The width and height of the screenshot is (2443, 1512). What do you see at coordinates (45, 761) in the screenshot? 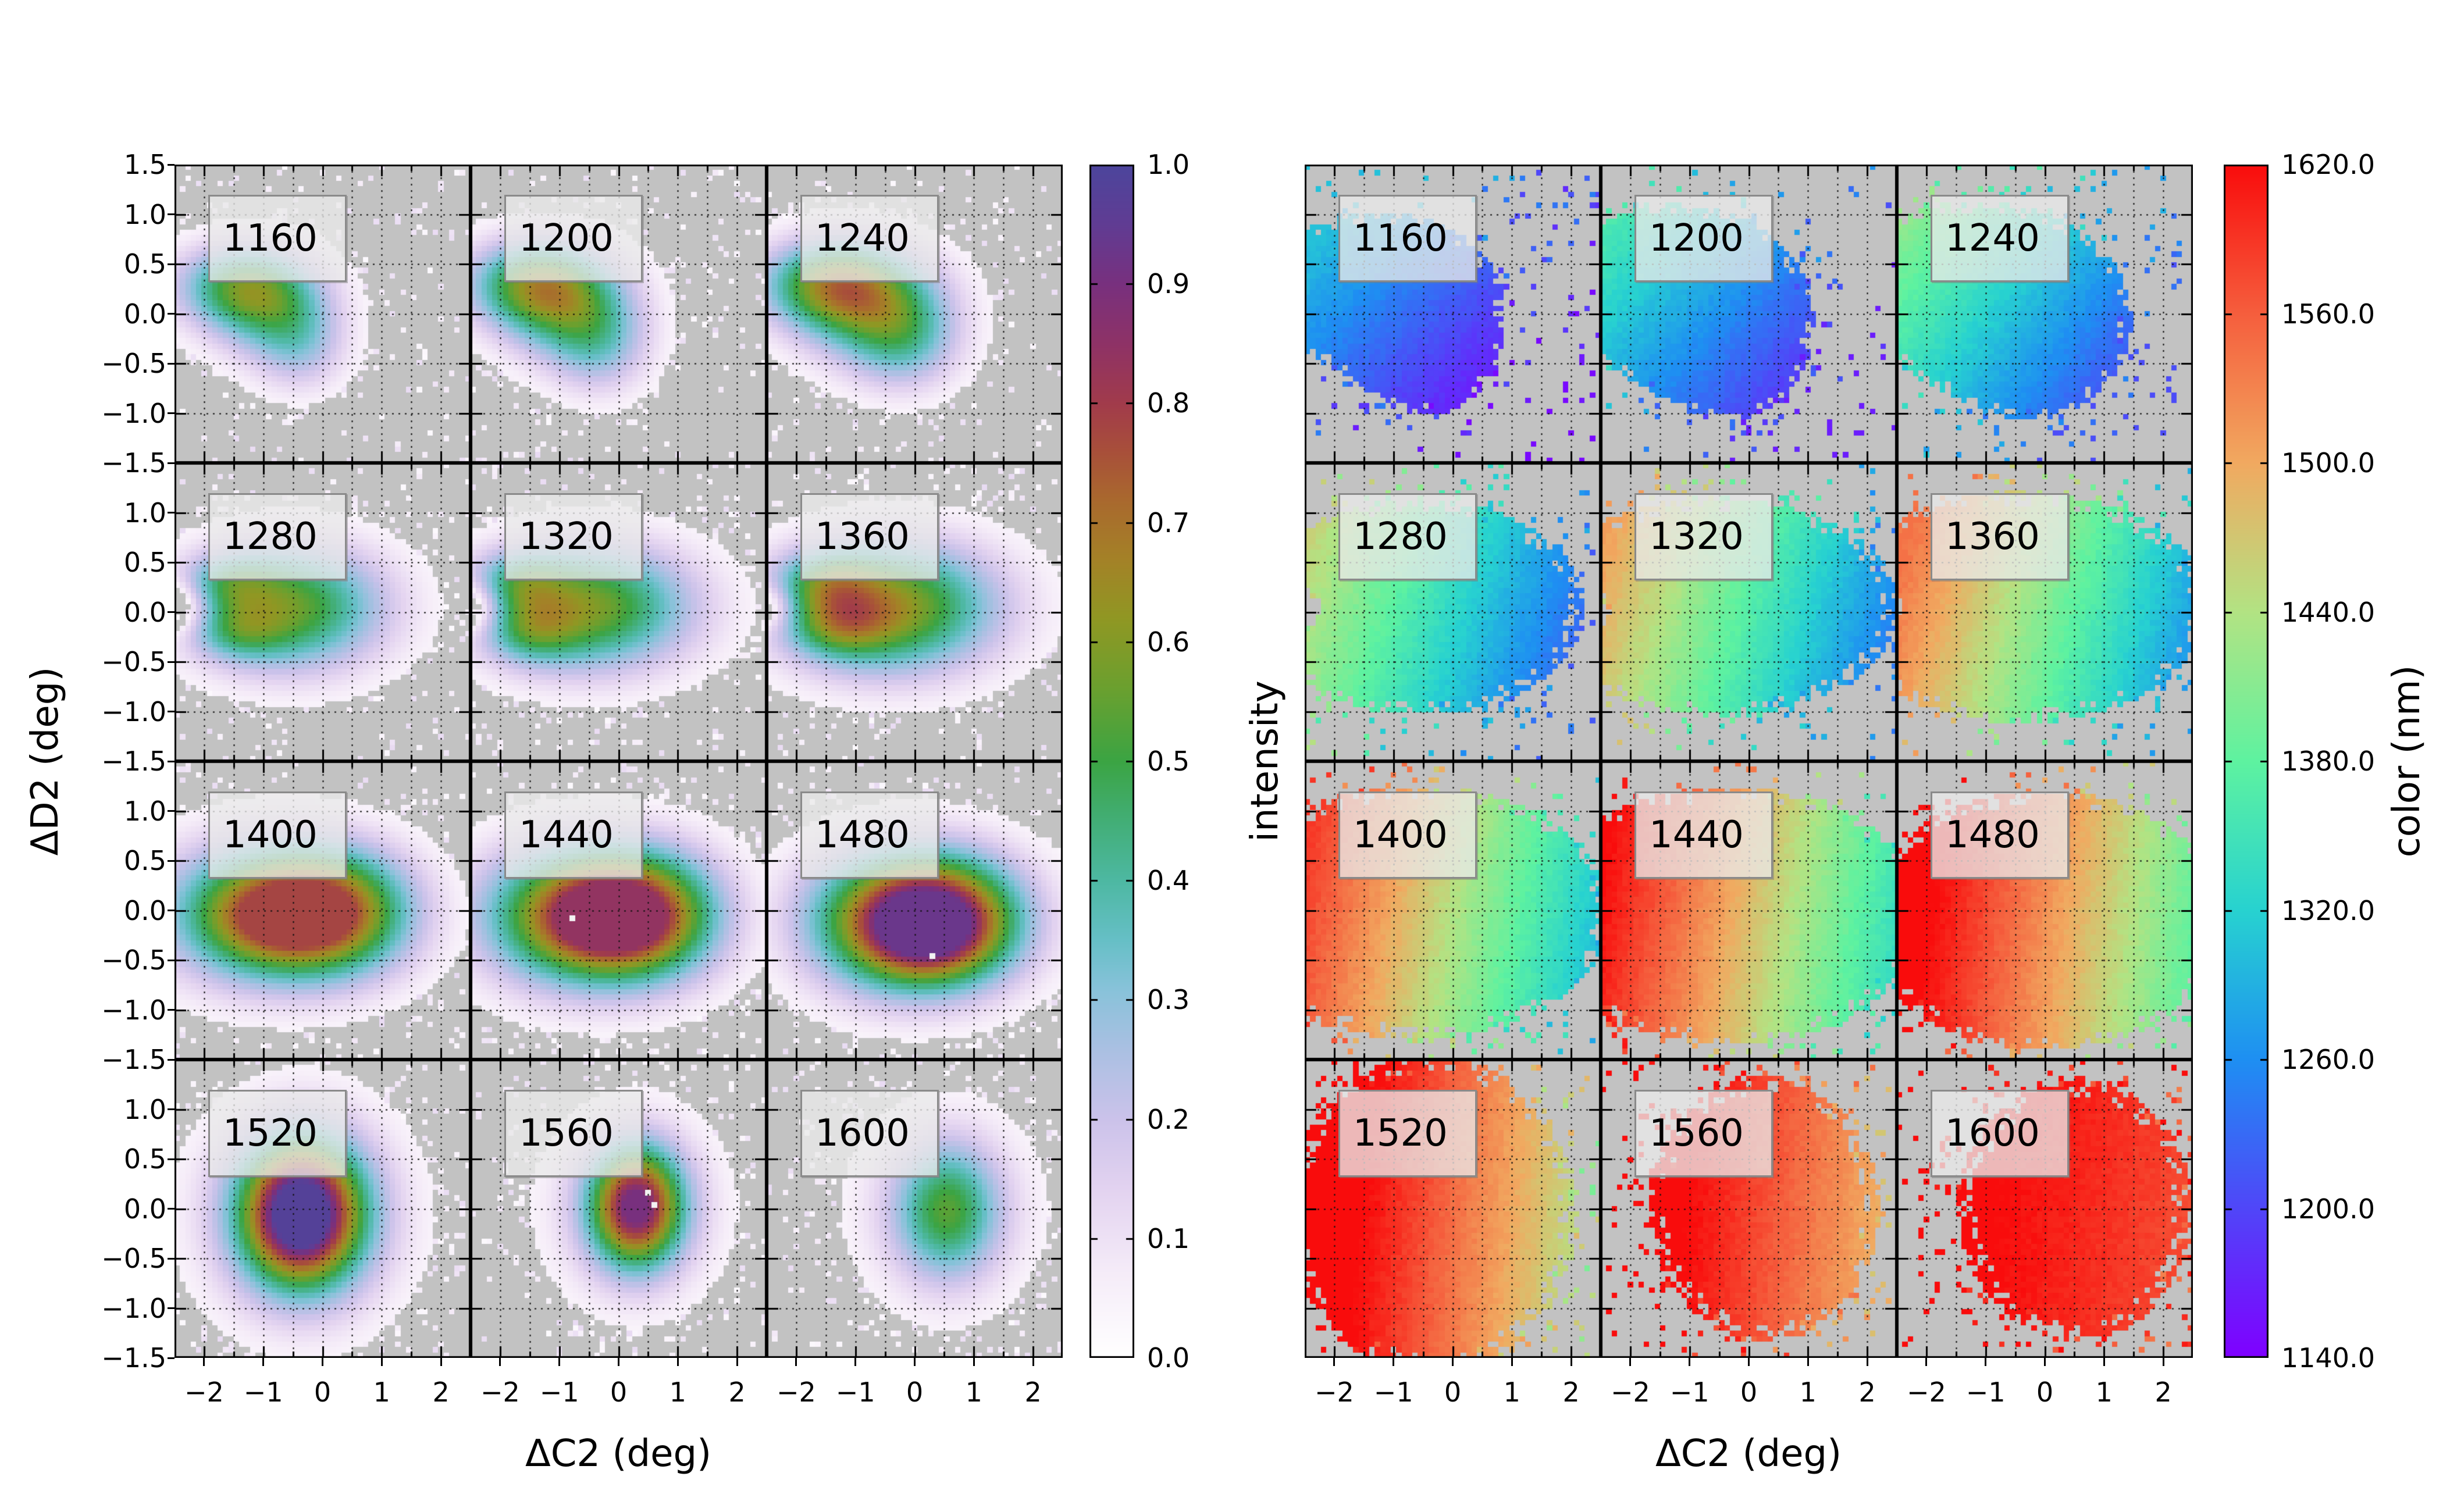
I see `y-axis-label: ΔD2 (deg)` at bounding box center [45, 761].